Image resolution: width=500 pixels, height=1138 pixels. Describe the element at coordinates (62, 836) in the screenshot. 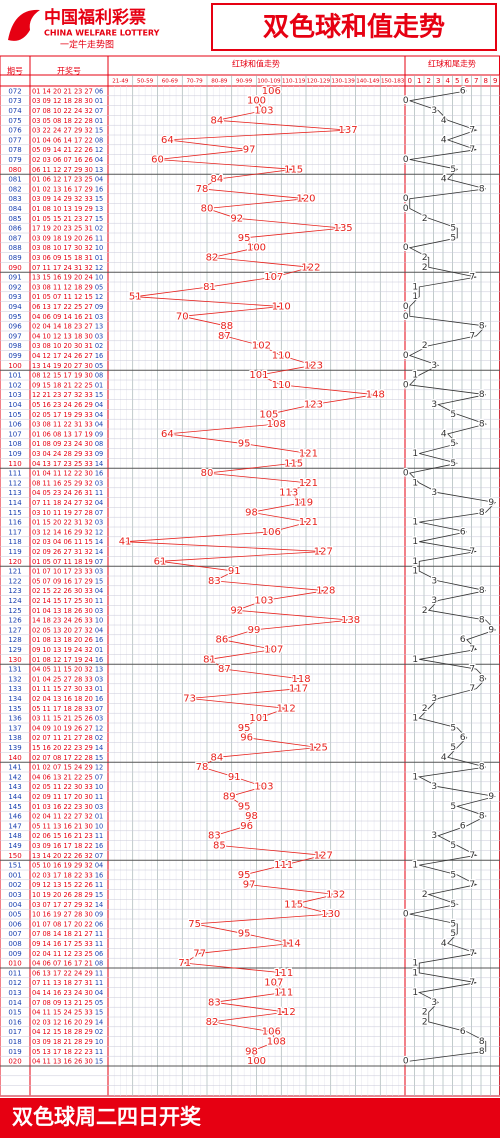

I see `red-balls: 02 06 15 16 21 23` at that location.